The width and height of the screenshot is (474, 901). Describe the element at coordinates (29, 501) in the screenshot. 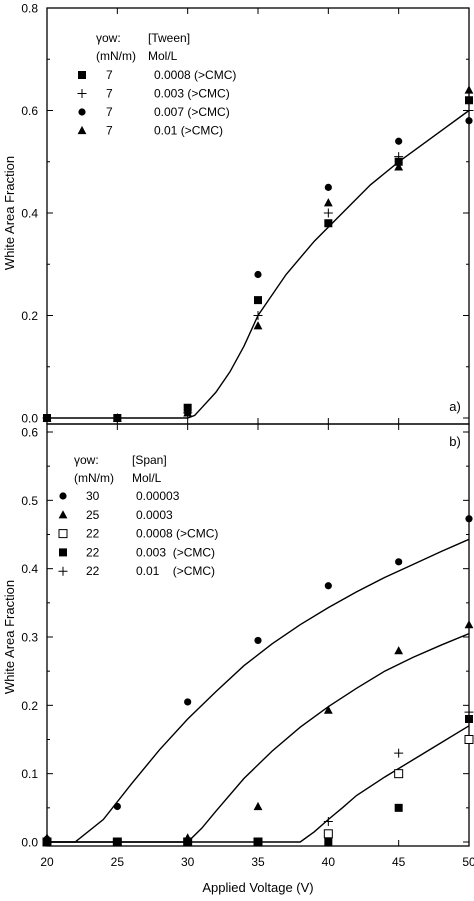

I see `y-tick-label: 0.5` at that location.